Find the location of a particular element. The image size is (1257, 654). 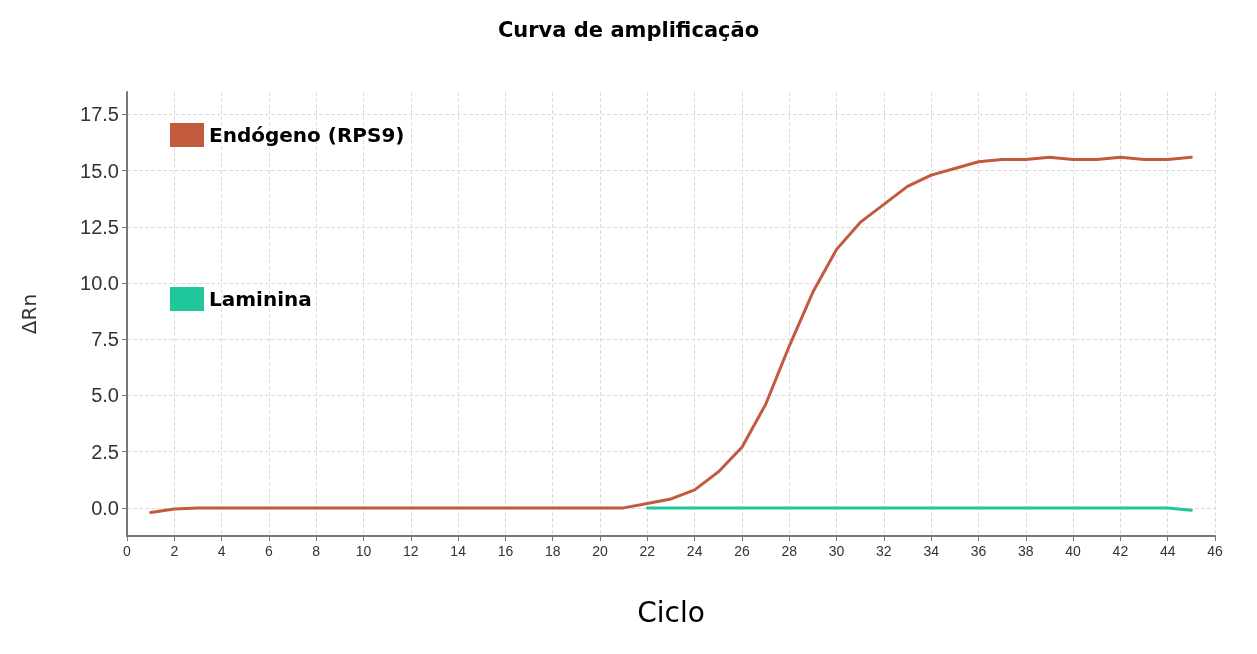

x-tick-label: 6 is located at coordinates (269, 551).